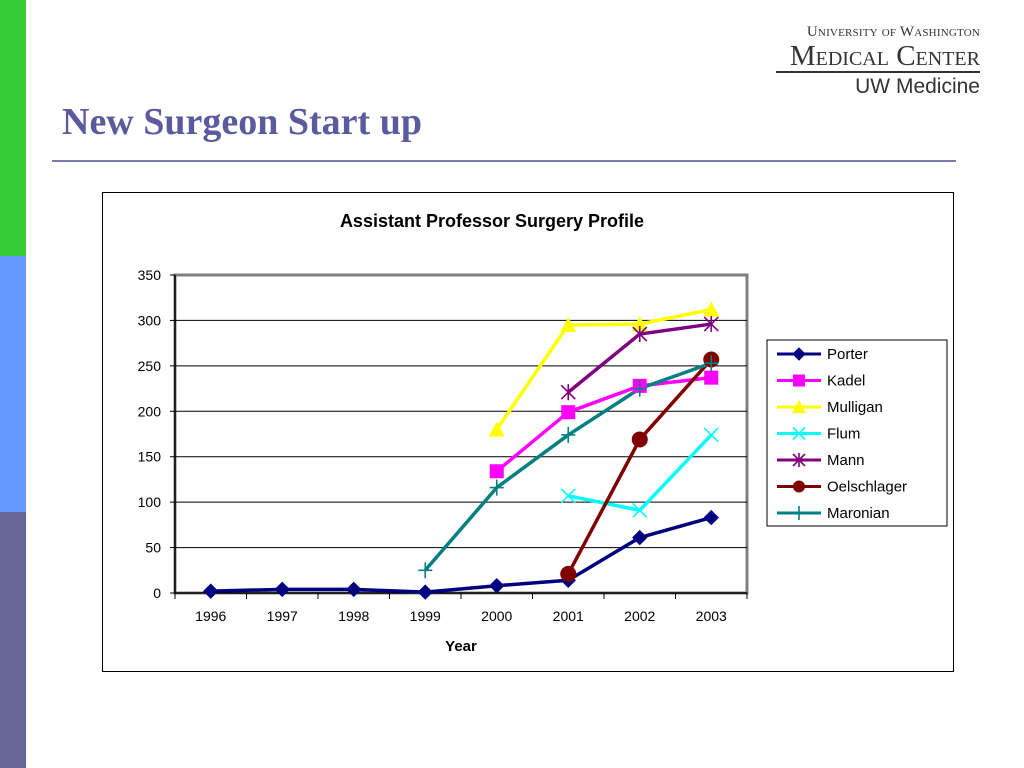  I want to click on title-divider, so click(504, 161).